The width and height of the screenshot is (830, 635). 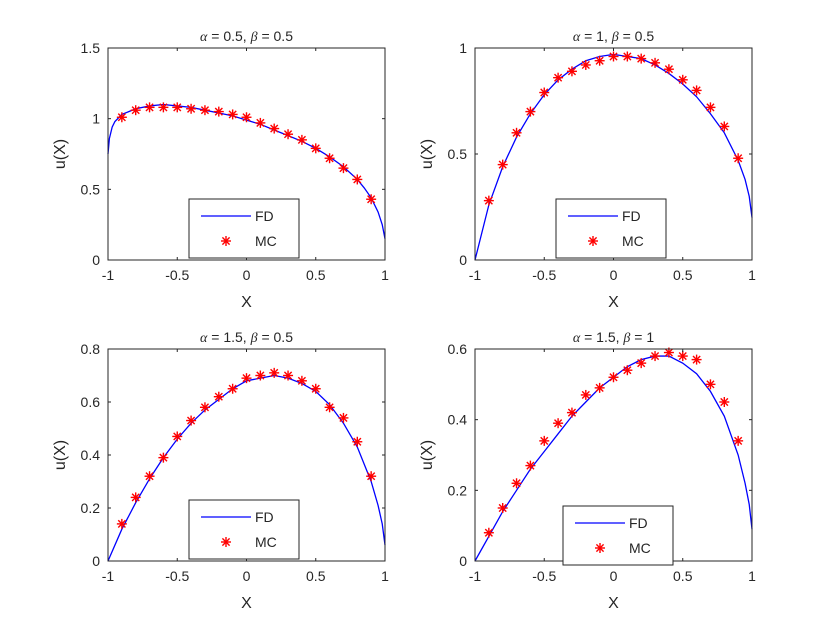 I want to click on subplot-title: α = 1.5, β = 0.5, so click(x=246, y=337).